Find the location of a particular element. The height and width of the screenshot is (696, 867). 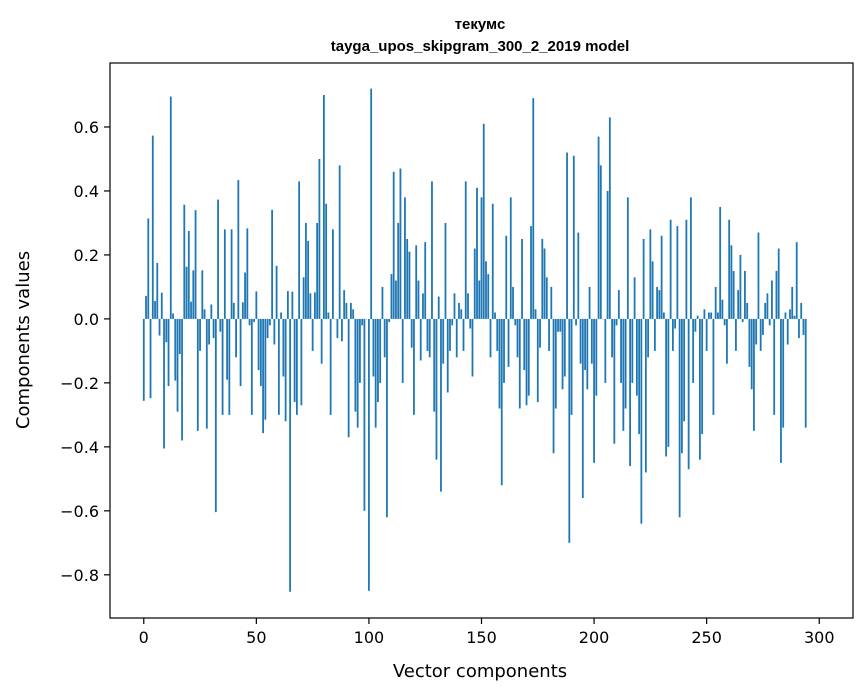

y-tick-label: −0.6 is located at coordinates (79, 511).